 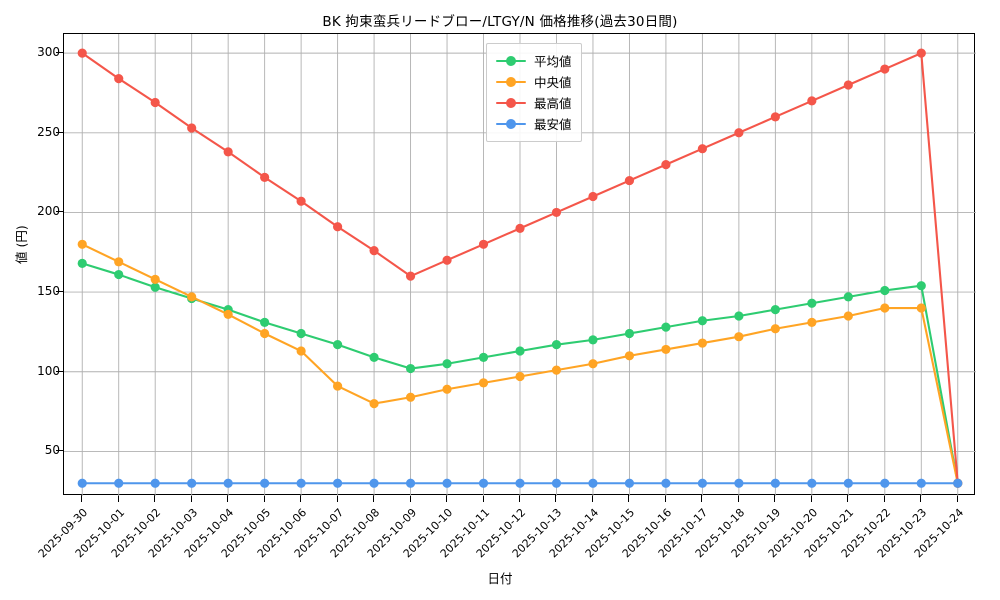 What do you see at coordinates (172, 533) in the screenshot?
I see `x-tick-label: 2025-10-03` at bounding box center [172, 533].